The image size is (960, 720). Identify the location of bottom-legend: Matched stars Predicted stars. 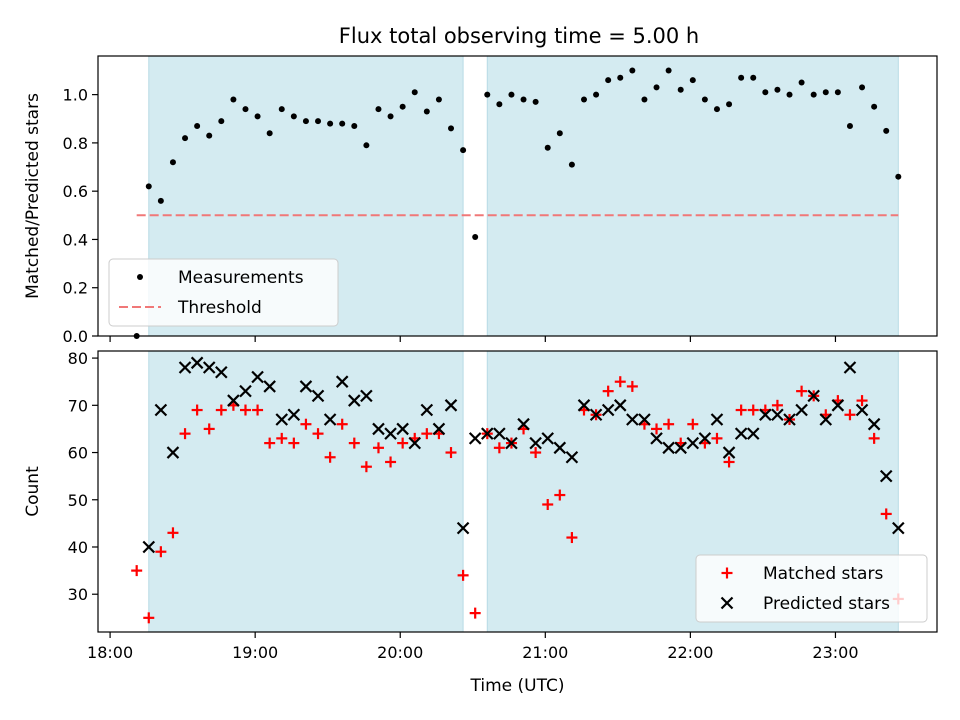
(811, 588).